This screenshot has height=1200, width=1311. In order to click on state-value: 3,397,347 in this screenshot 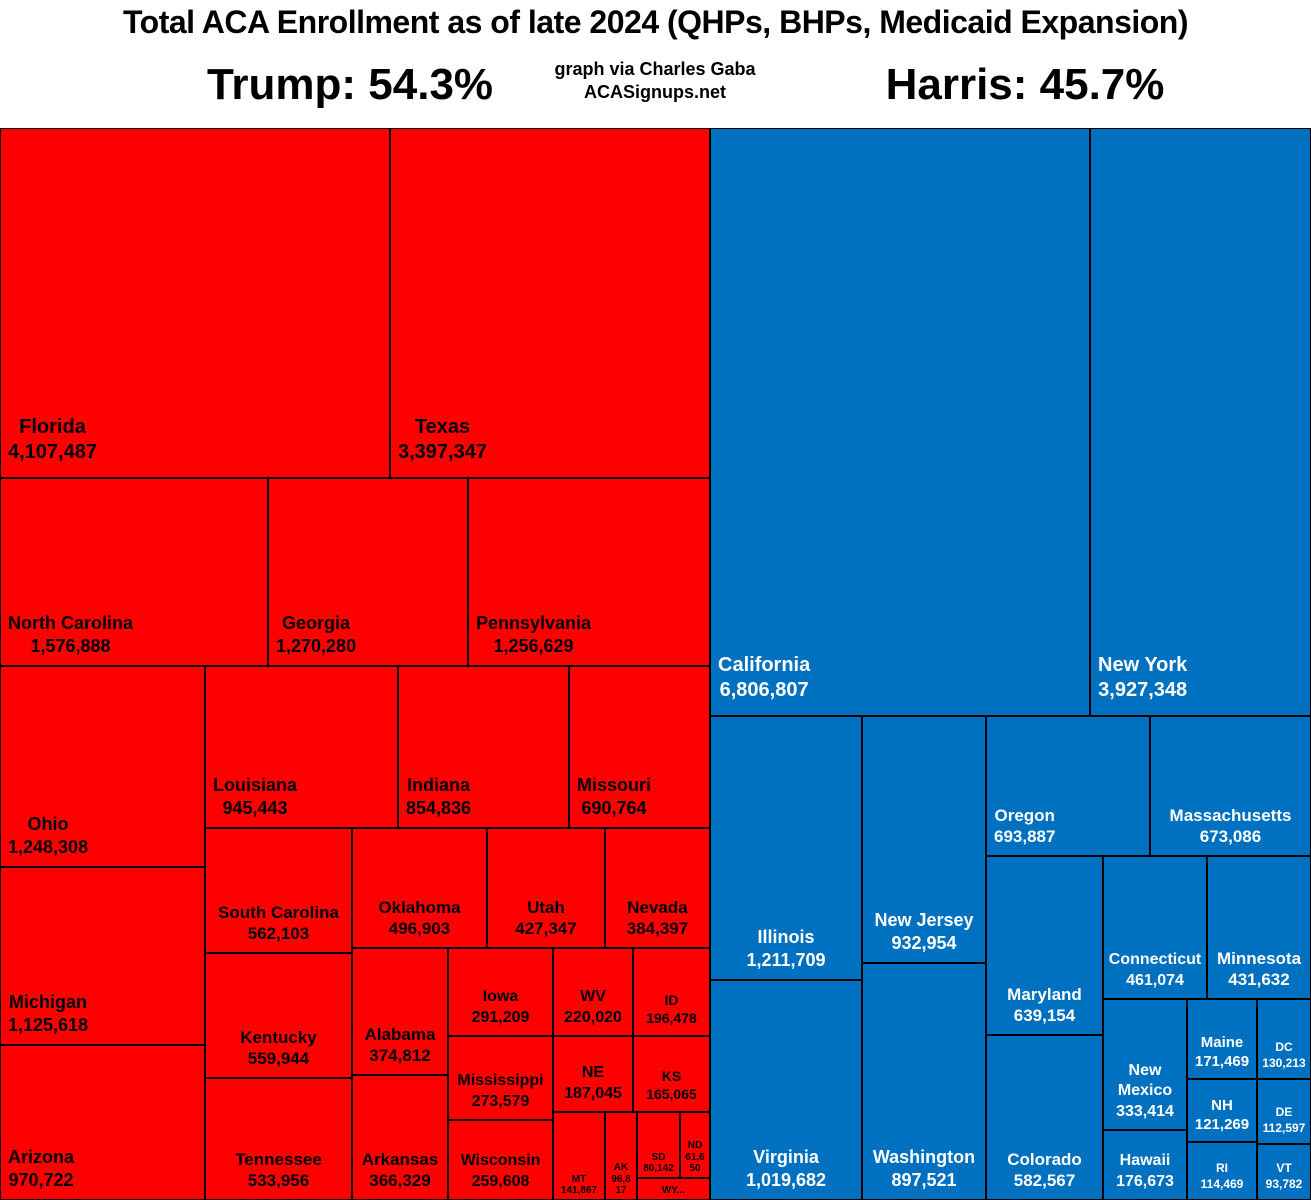, I will do `click(442, 452)`.